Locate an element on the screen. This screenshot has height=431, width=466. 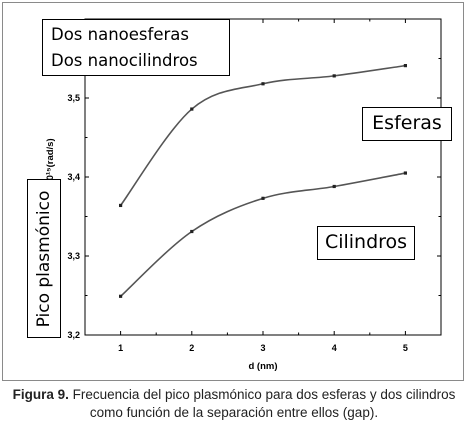
esferas-label: Esferas is located at coordinates (407, 124).